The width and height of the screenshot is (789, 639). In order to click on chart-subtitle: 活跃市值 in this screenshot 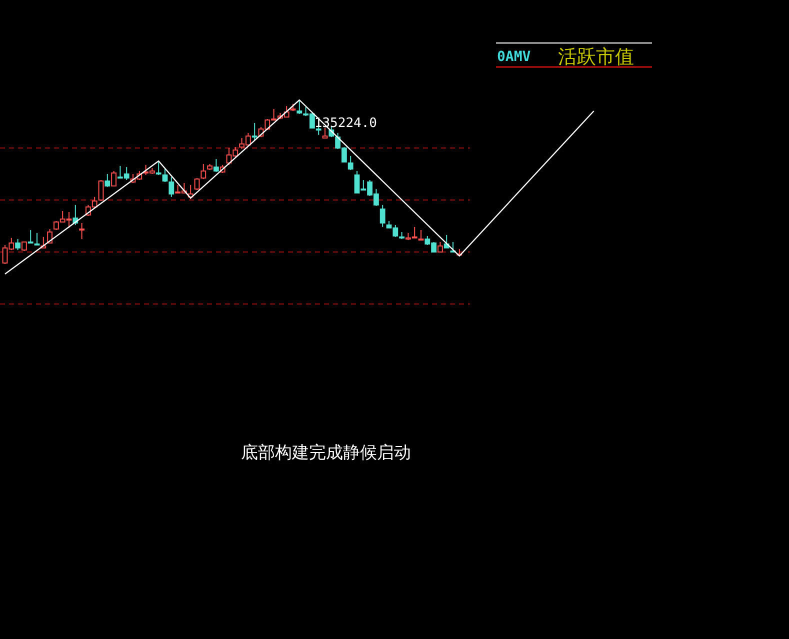, I will do `click(596, 57)`.